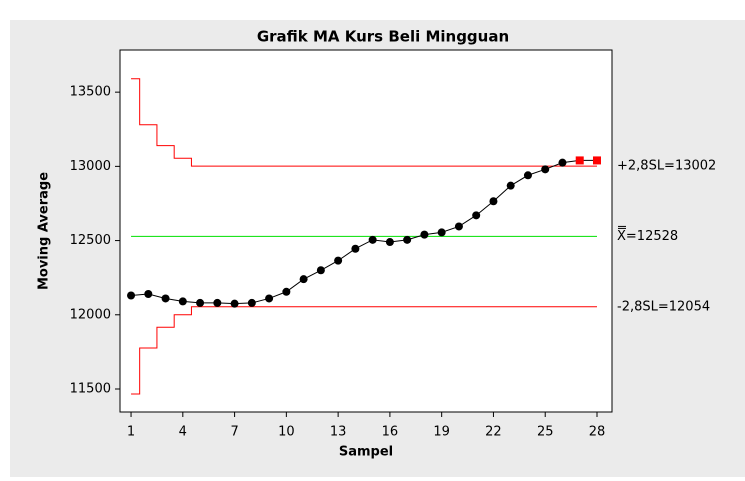  Describe the element at coordinates (90, 388) in the screenshot. I see `y-tick-label: 11500` at that location.